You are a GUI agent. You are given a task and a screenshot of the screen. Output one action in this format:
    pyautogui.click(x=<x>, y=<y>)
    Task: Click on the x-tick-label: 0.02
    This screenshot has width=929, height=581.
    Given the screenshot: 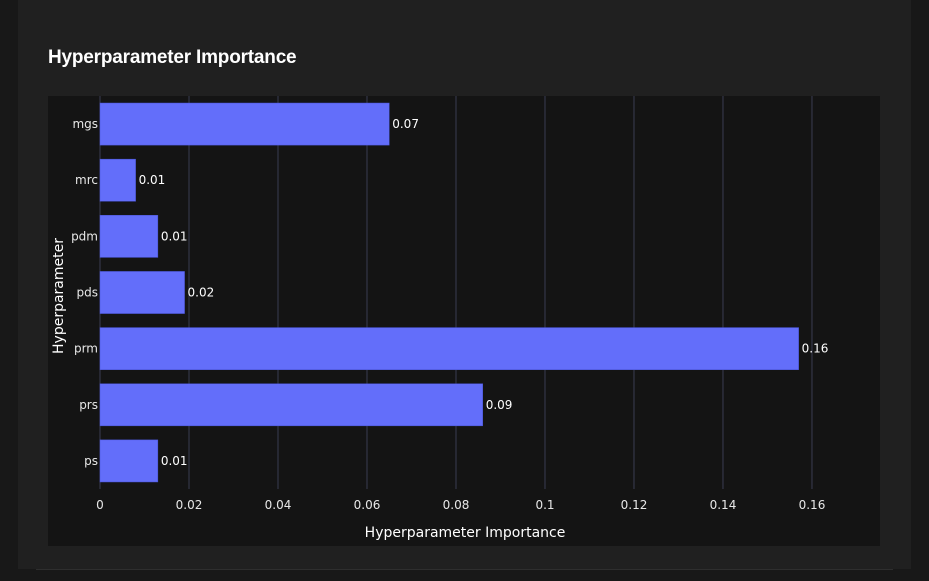 What is the action you would take?
    pyautogui.click(x=189, y=505)
    